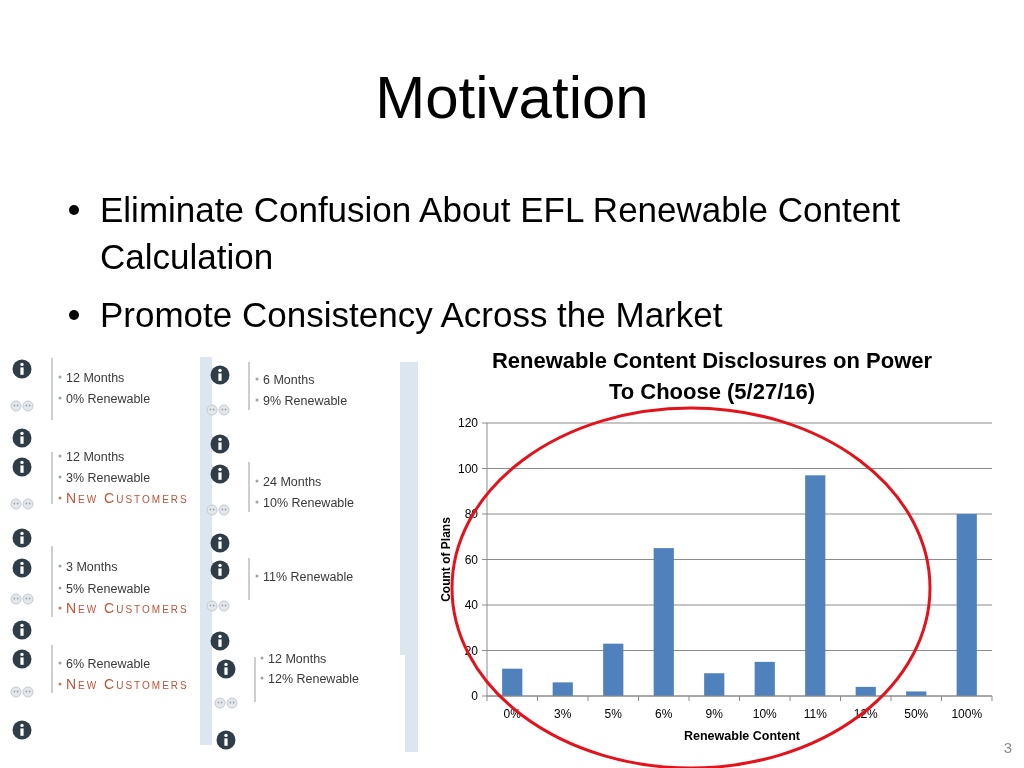 The width and height of the screenshot is (1024, 768). Describe the element at coordinates (714, 714) in the screenshot. I see `x-tick-label: 9%` at that location.